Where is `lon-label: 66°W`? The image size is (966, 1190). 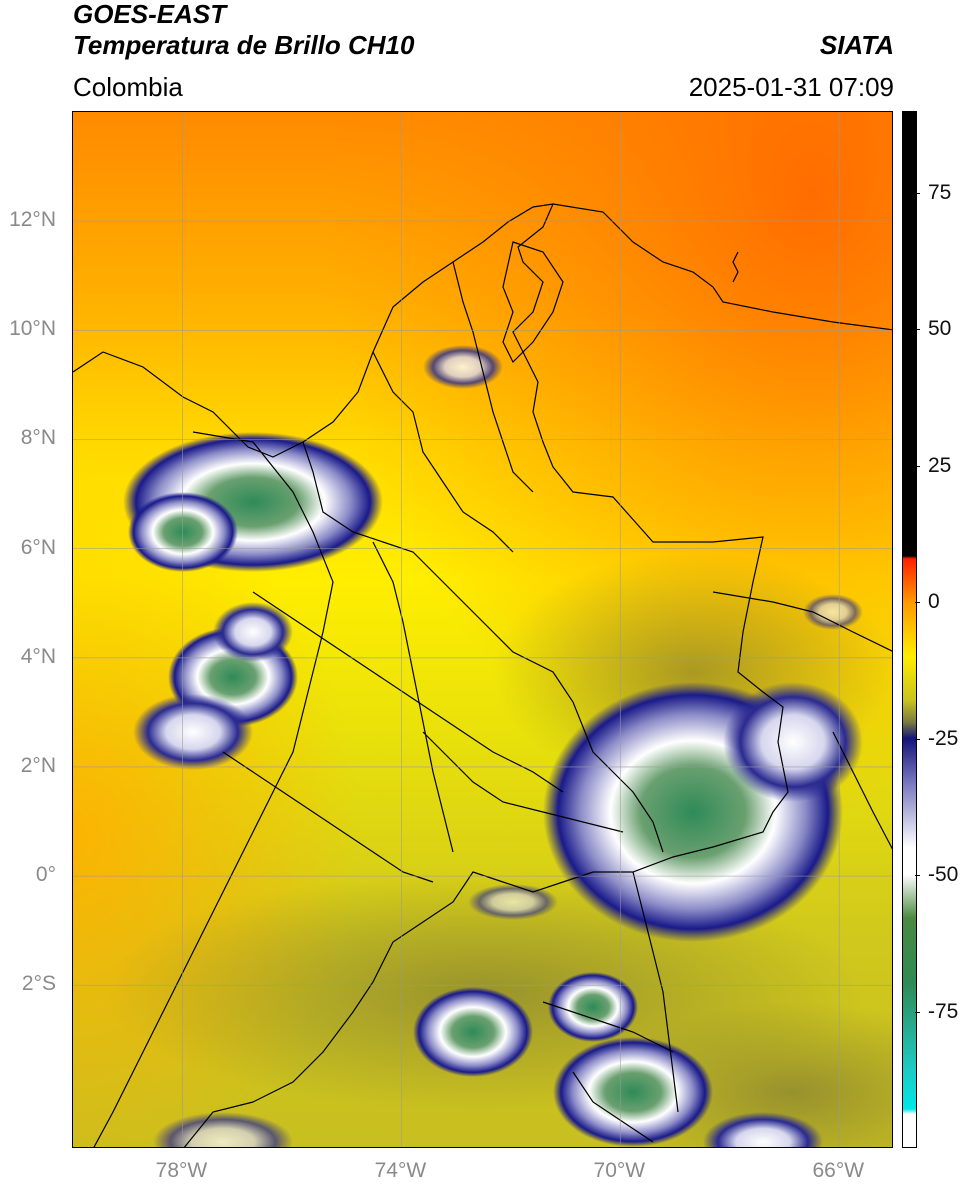
lon-label: 66°W is located at coordinates (838, 1170).